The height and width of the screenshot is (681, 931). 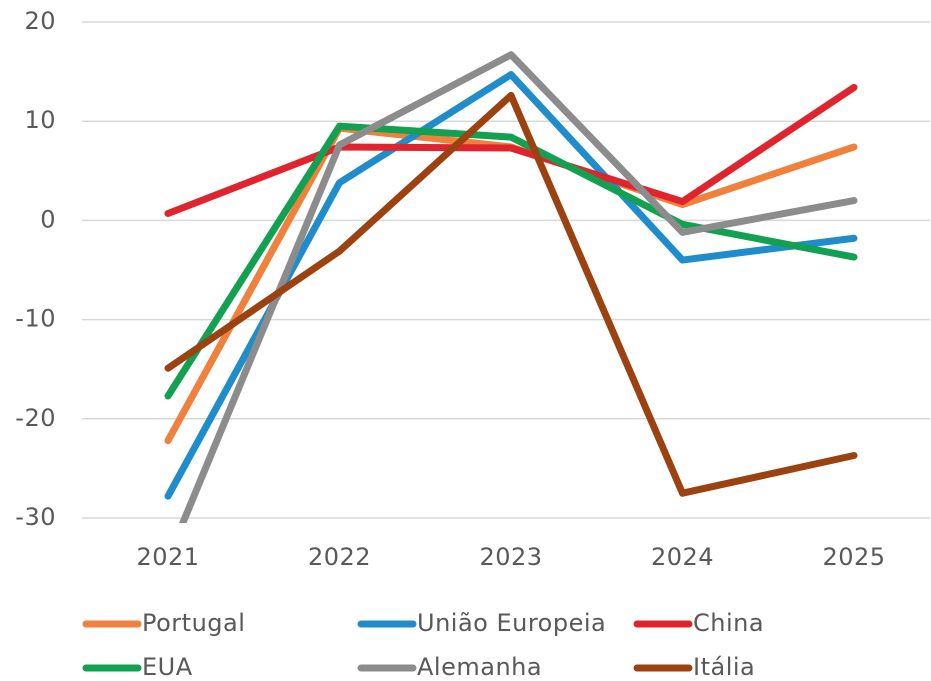 I want to click on y-tick-label: 20, so click(x=40, y=21).